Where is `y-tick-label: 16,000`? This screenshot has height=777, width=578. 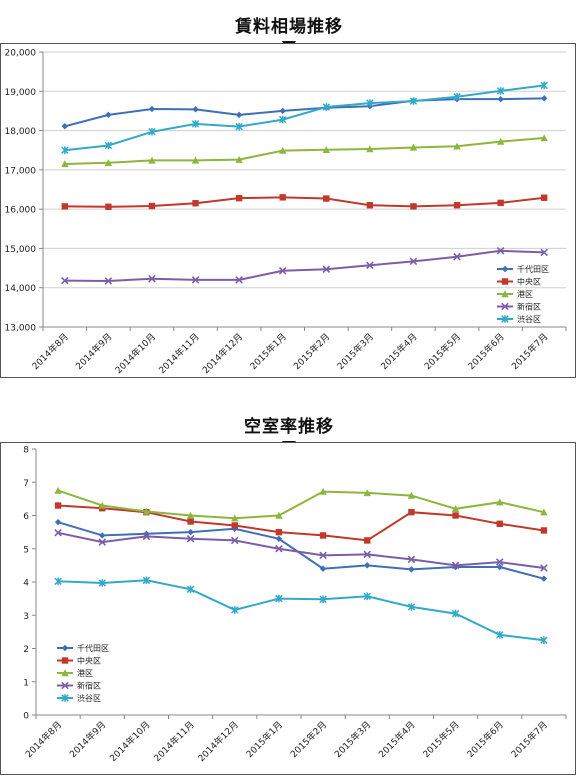
y-tick-label: 16,000 is located at coordinates (21, 211).